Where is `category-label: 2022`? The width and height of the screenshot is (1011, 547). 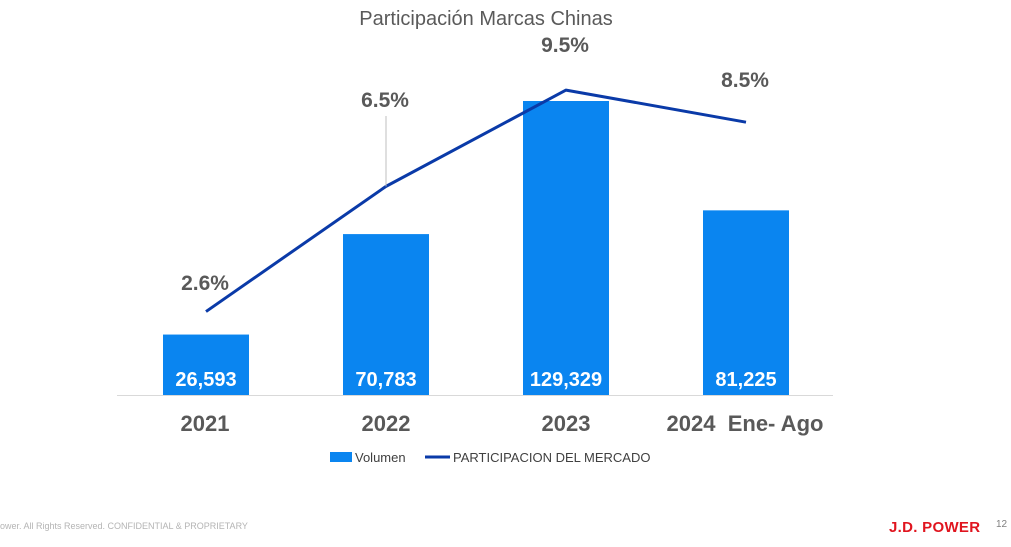 category-label: 2022 is located at coordinates (386, 423).